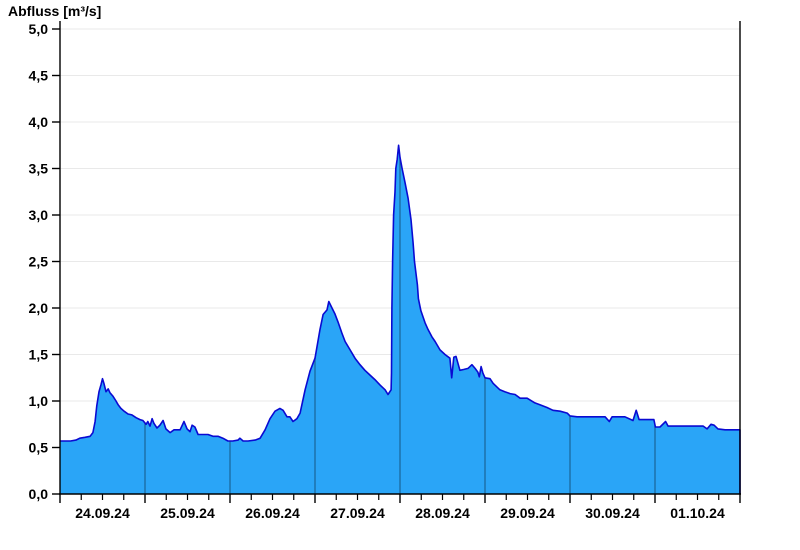  What do you see at coordinates (55, 11) in the screenshot?
I see `chart-title: Abfluss [m³/s]` at bounding box center [55, 11].